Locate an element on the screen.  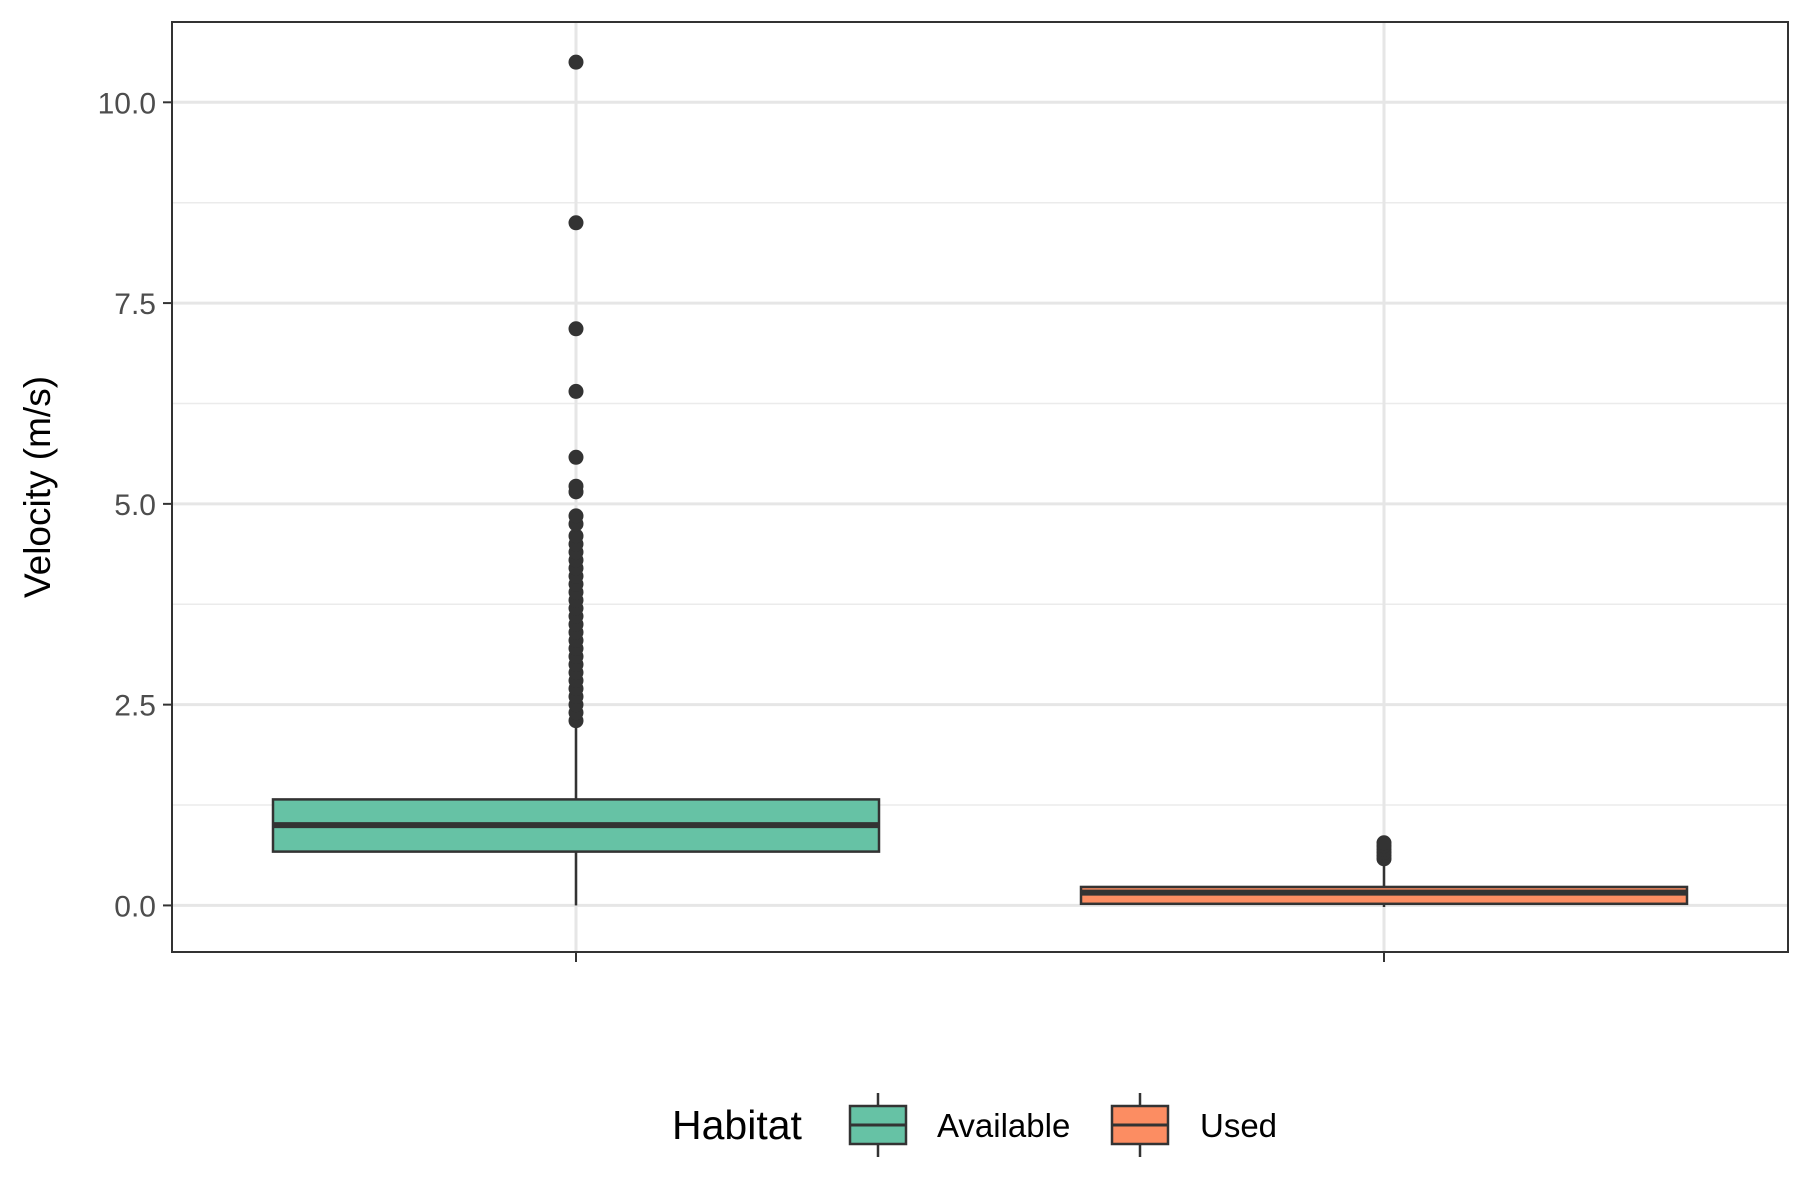
box-used is located at coordinates (1384, 871).